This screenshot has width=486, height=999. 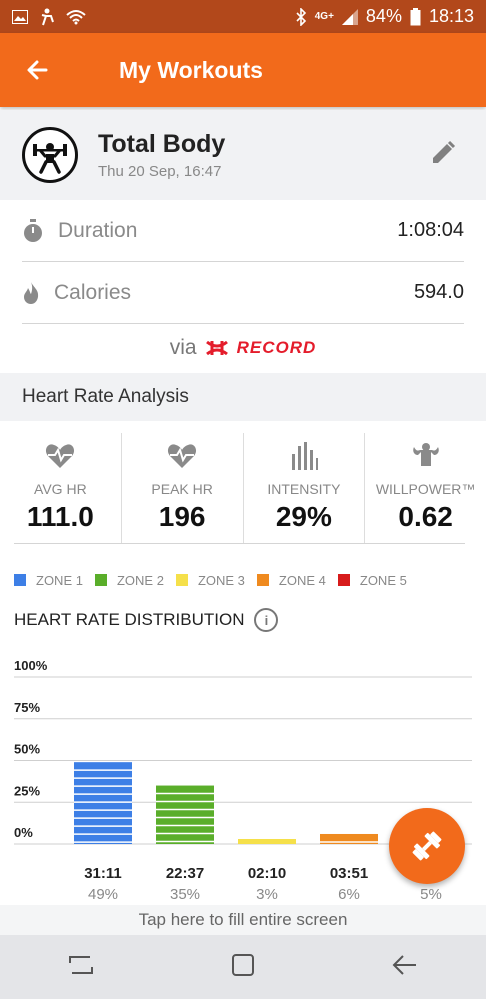 What do you see at coordinates (103, 873) in the screenshot?
I see `bar-time-label: 31:11` at bounding box center [103, 873].